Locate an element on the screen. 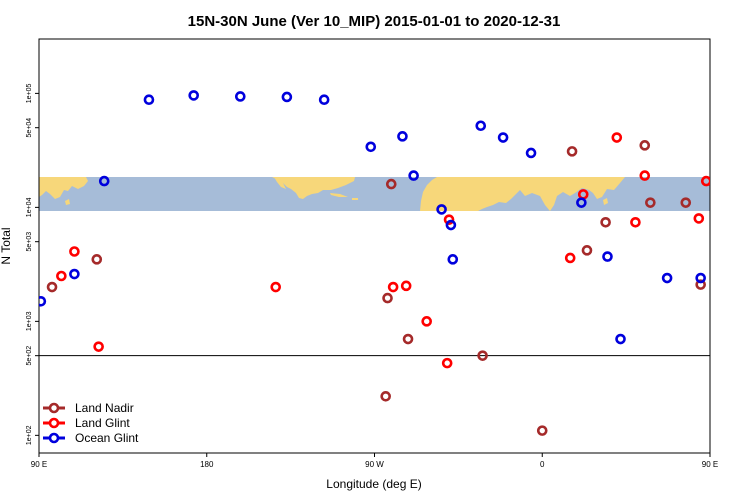 The image size is (750, 500). legend-marker-land-glint is located at coordinates (54, 423).